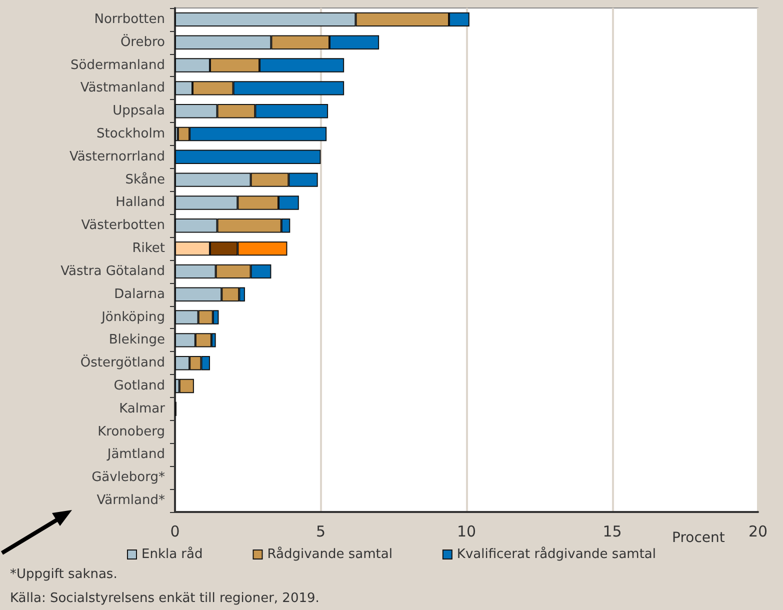 The height and width of the screenshot is (610, 783). I want to click on x-tick-label: 5, so click(321, 531).